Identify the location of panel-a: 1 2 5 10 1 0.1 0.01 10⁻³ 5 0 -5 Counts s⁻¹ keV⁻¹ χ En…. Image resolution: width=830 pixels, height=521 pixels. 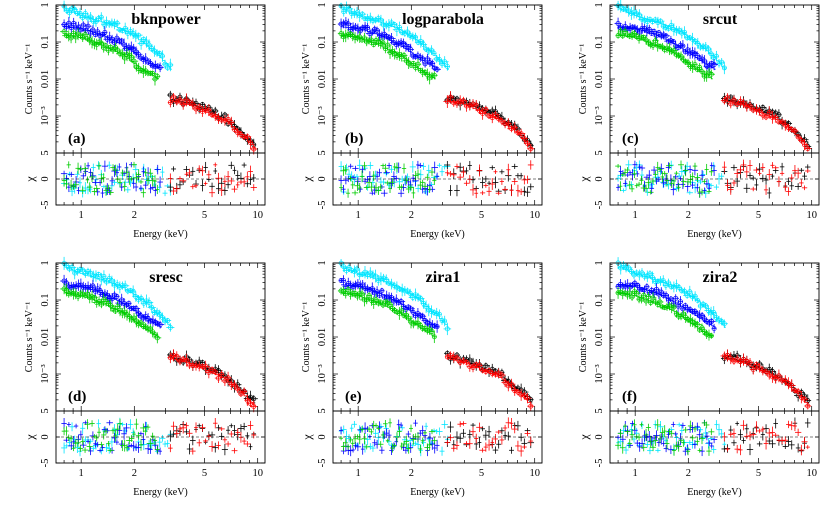
(144, 120).